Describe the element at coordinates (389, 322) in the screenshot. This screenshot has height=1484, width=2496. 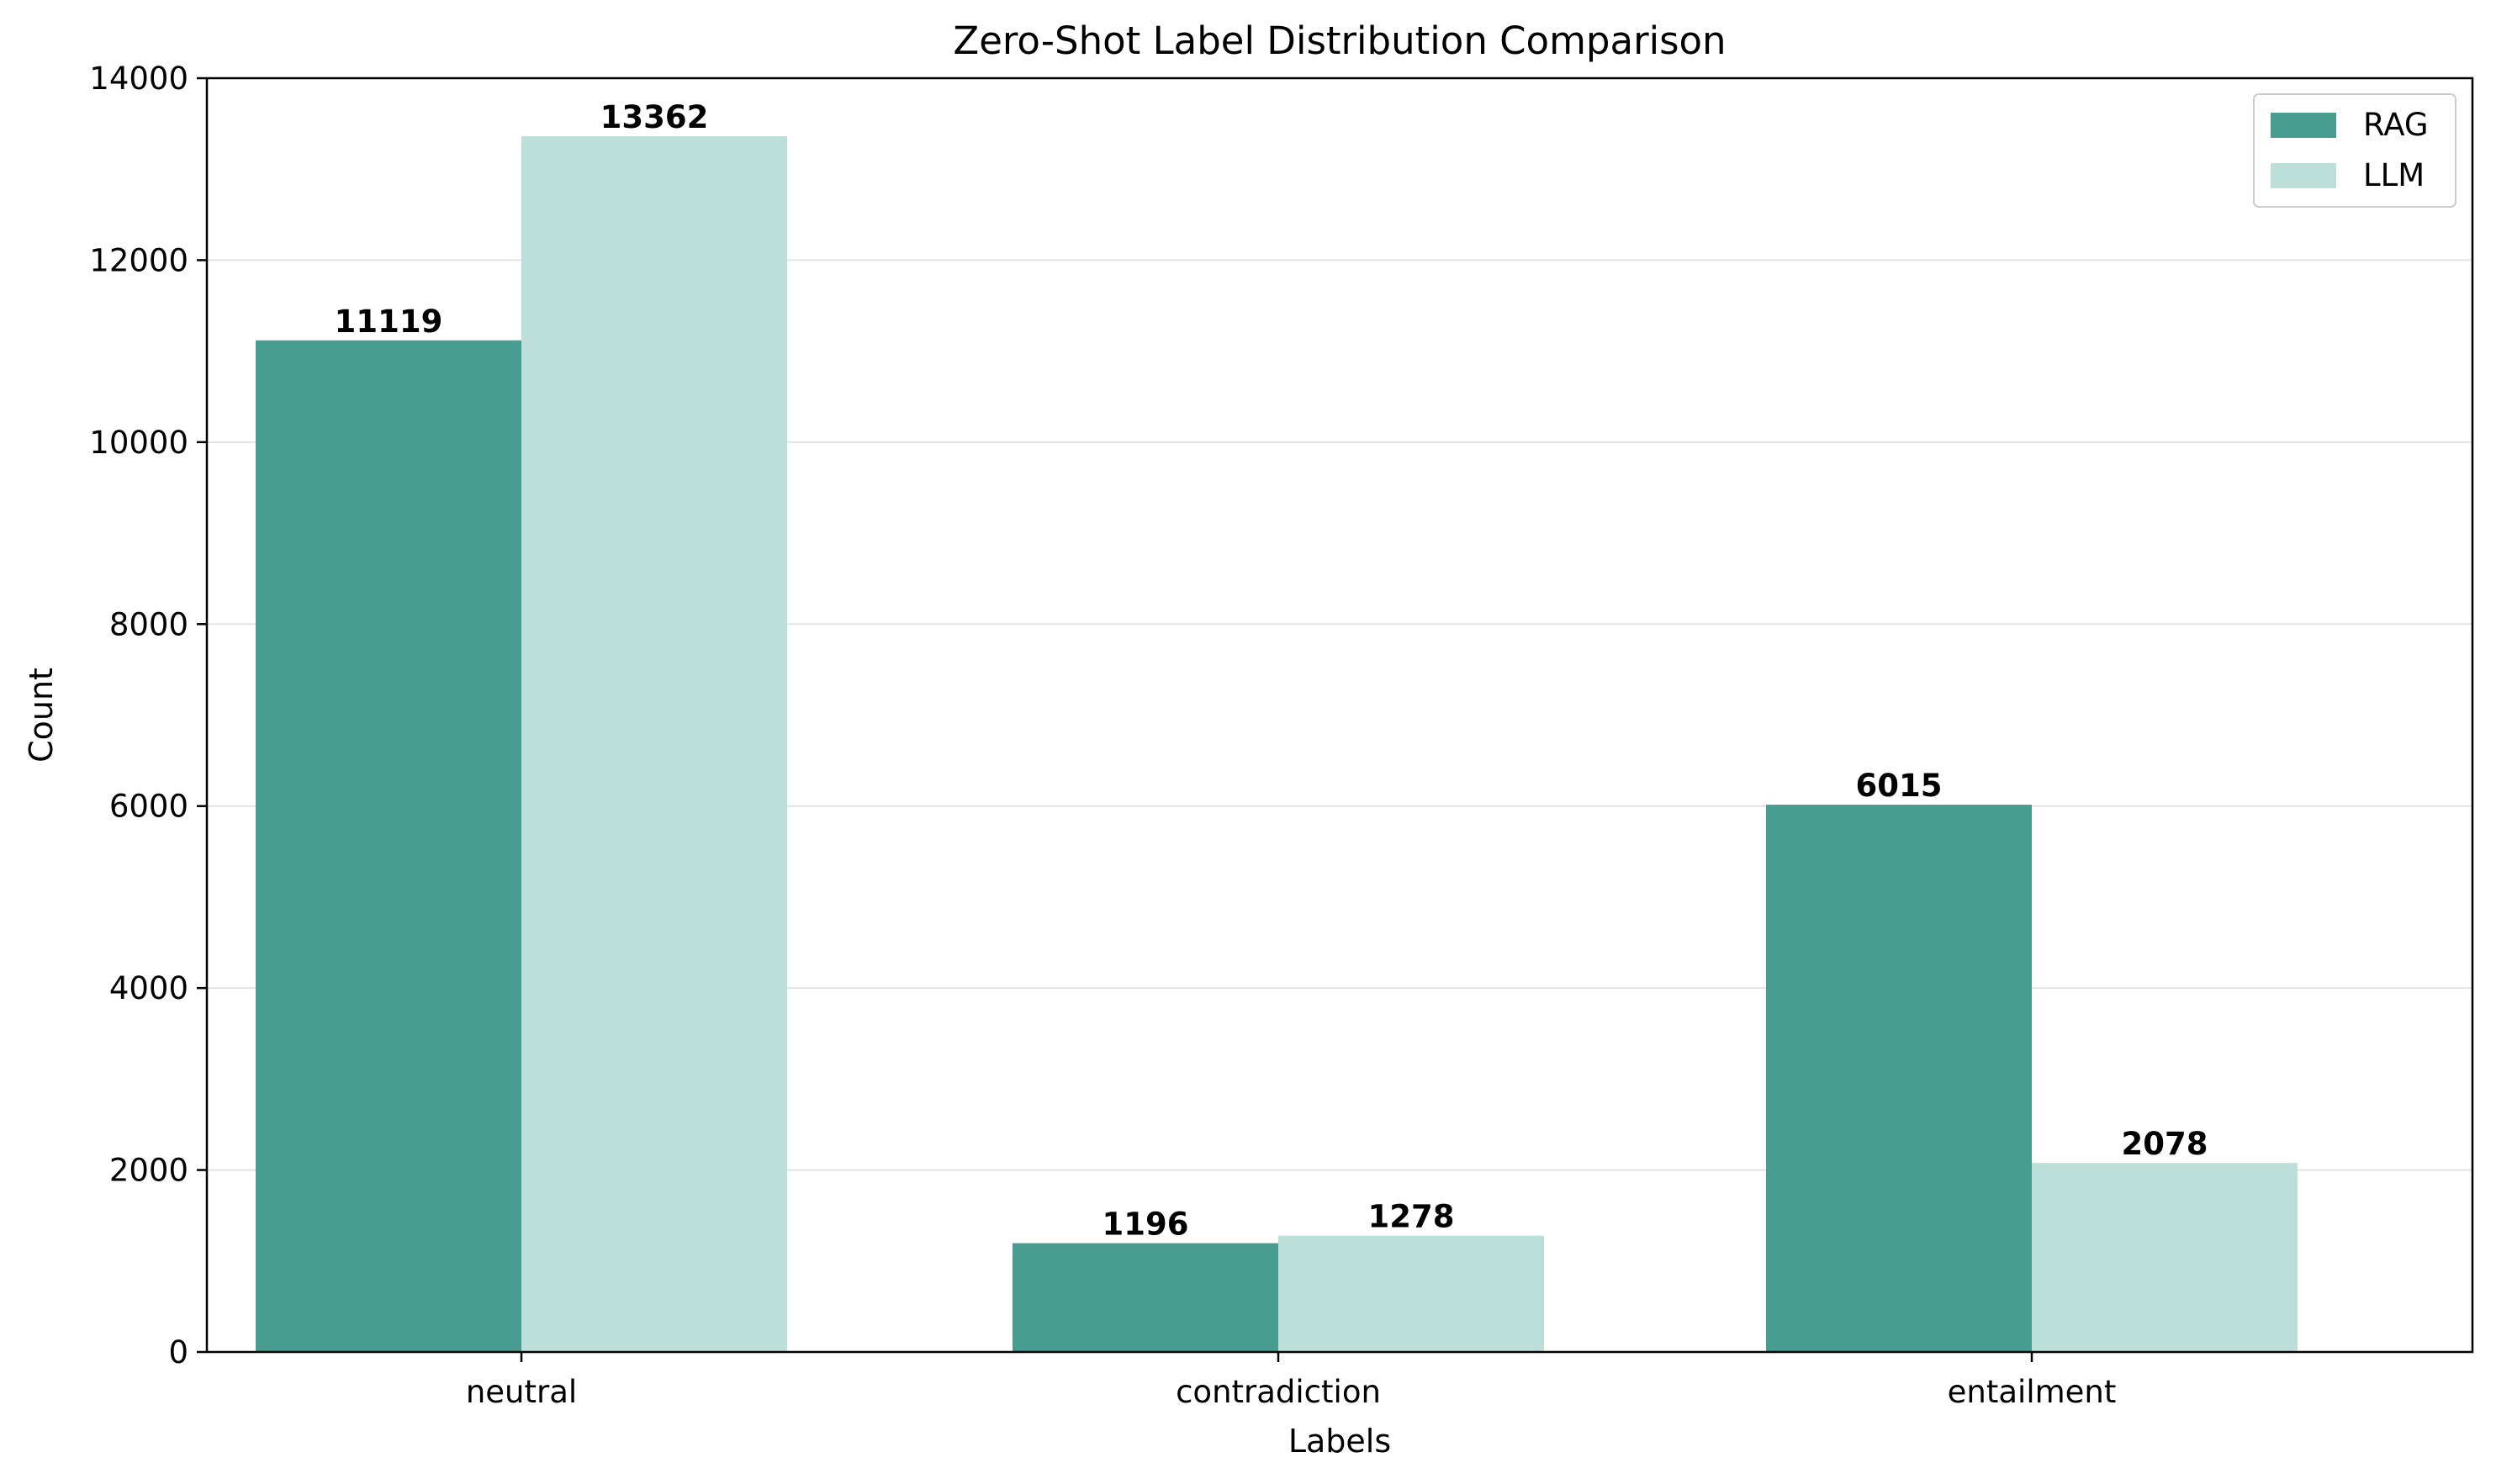
I see `data-label-rag-neutral: 11119` at that location.